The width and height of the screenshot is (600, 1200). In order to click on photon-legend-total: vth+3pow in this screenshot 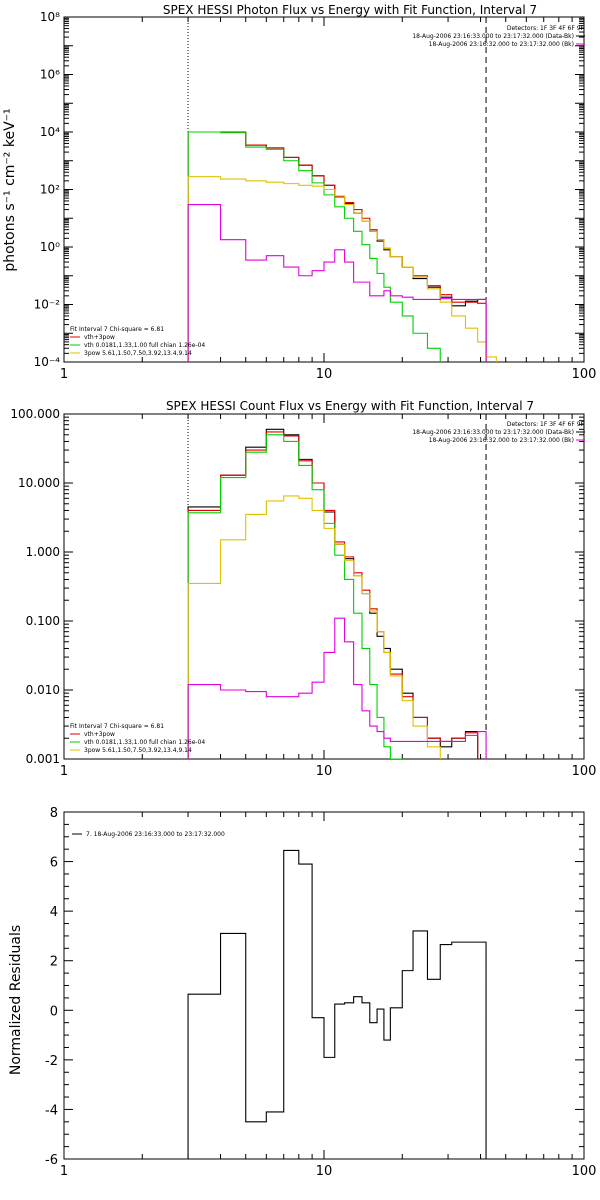, I will do `click(99, 337)`.